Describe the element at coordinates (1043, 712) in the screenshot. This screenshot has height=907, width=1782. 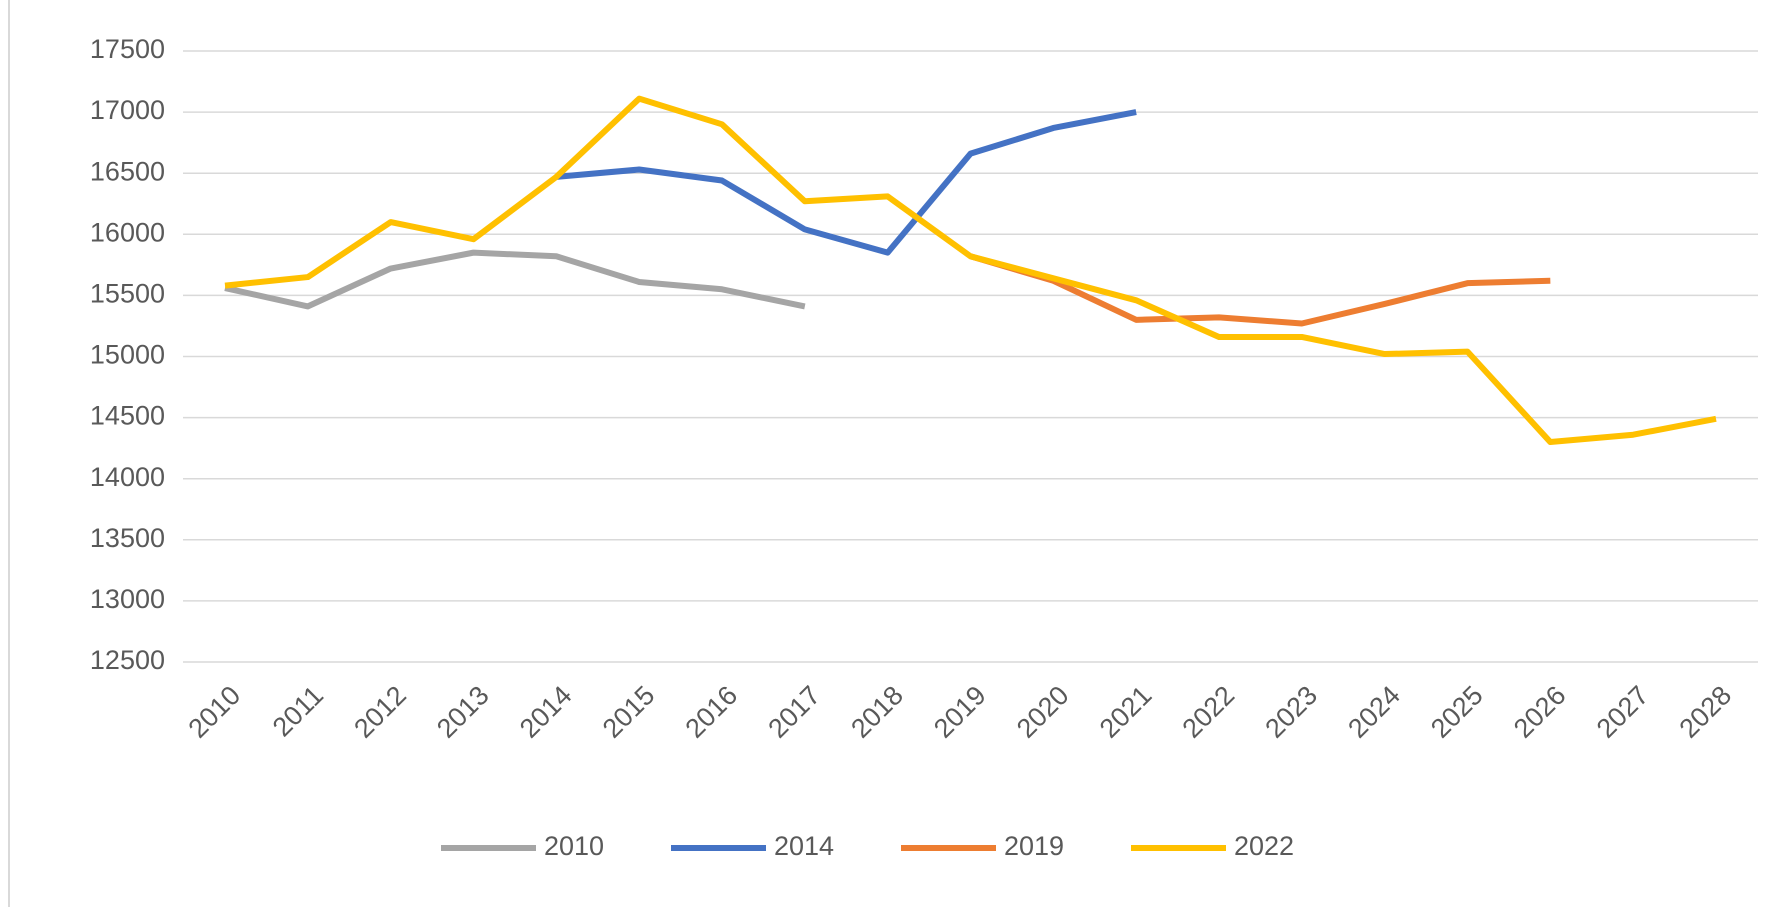
I see `x-tick-label: 2020` at that location.